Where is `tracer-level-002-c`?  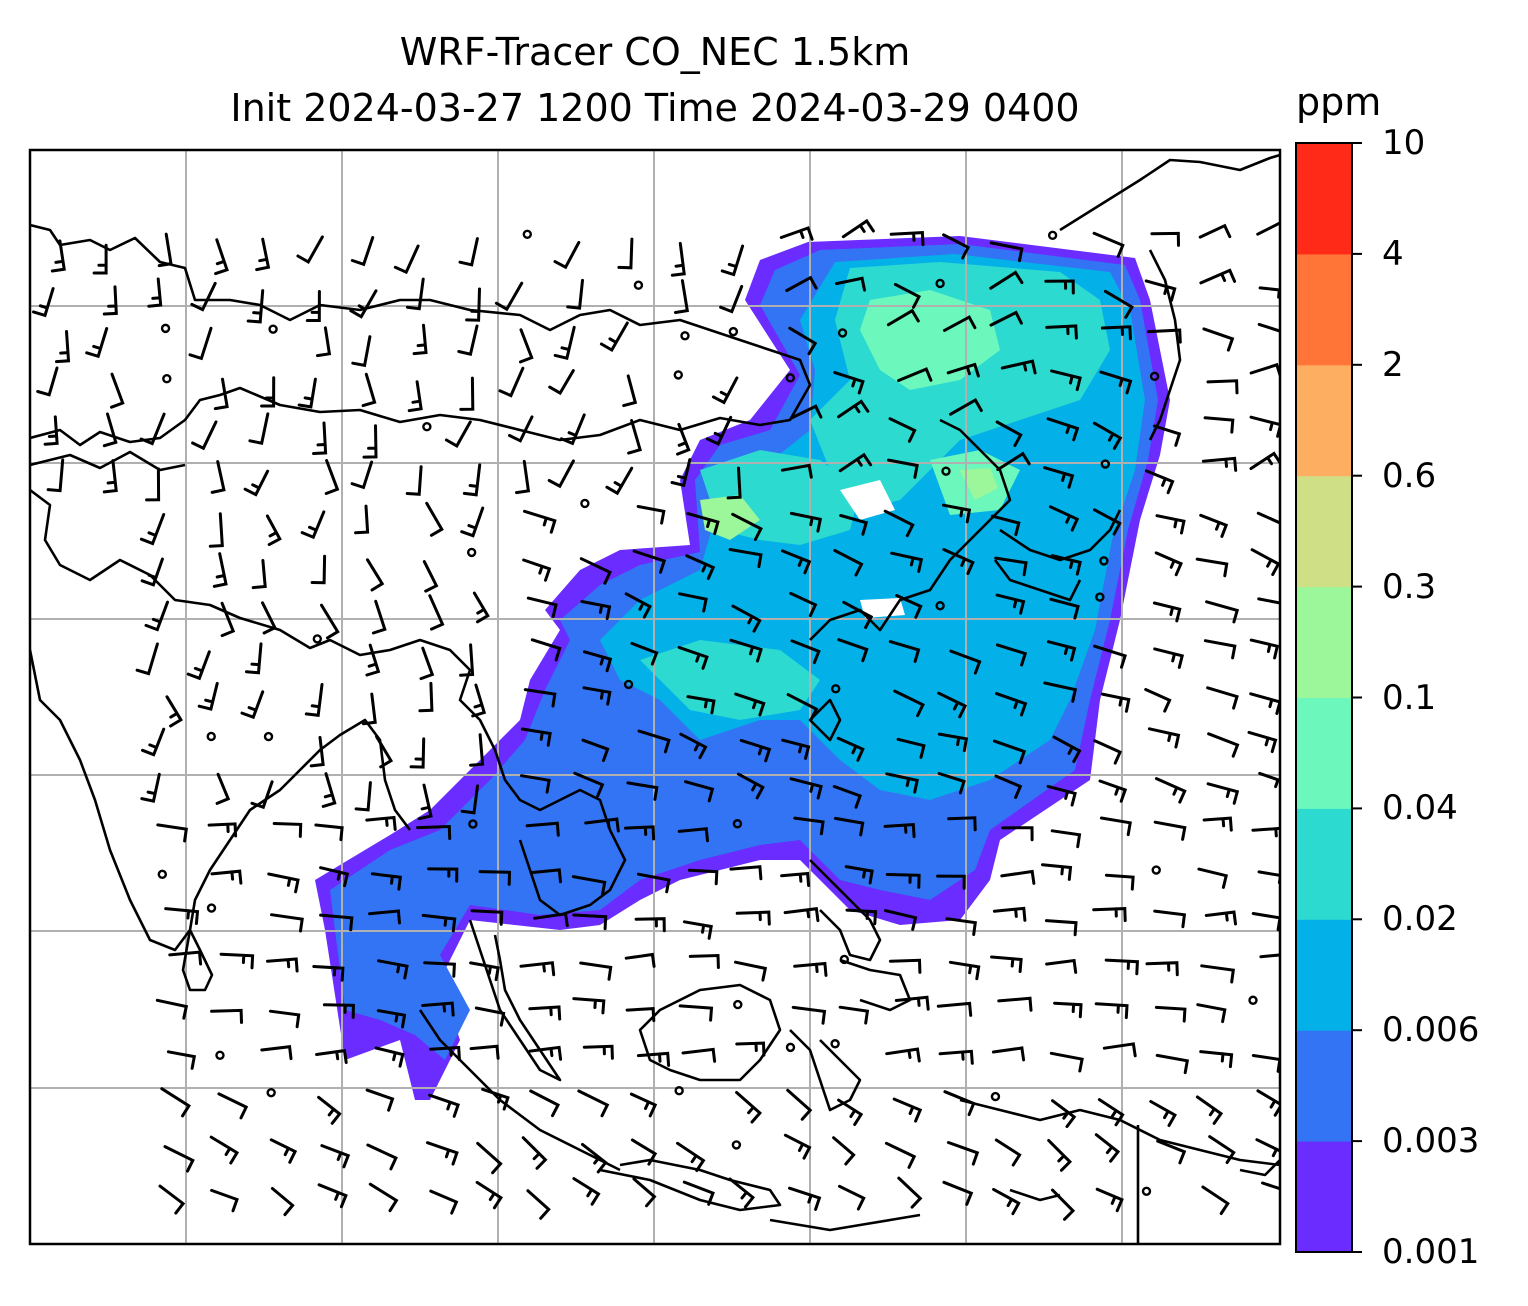 tracer-level-002-c is located at coordinates (730, 680).